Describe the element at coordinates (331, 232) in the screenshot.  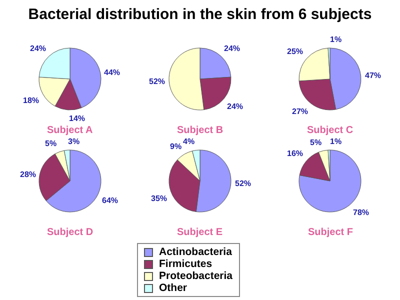
I see `text: Subject F` at that location.